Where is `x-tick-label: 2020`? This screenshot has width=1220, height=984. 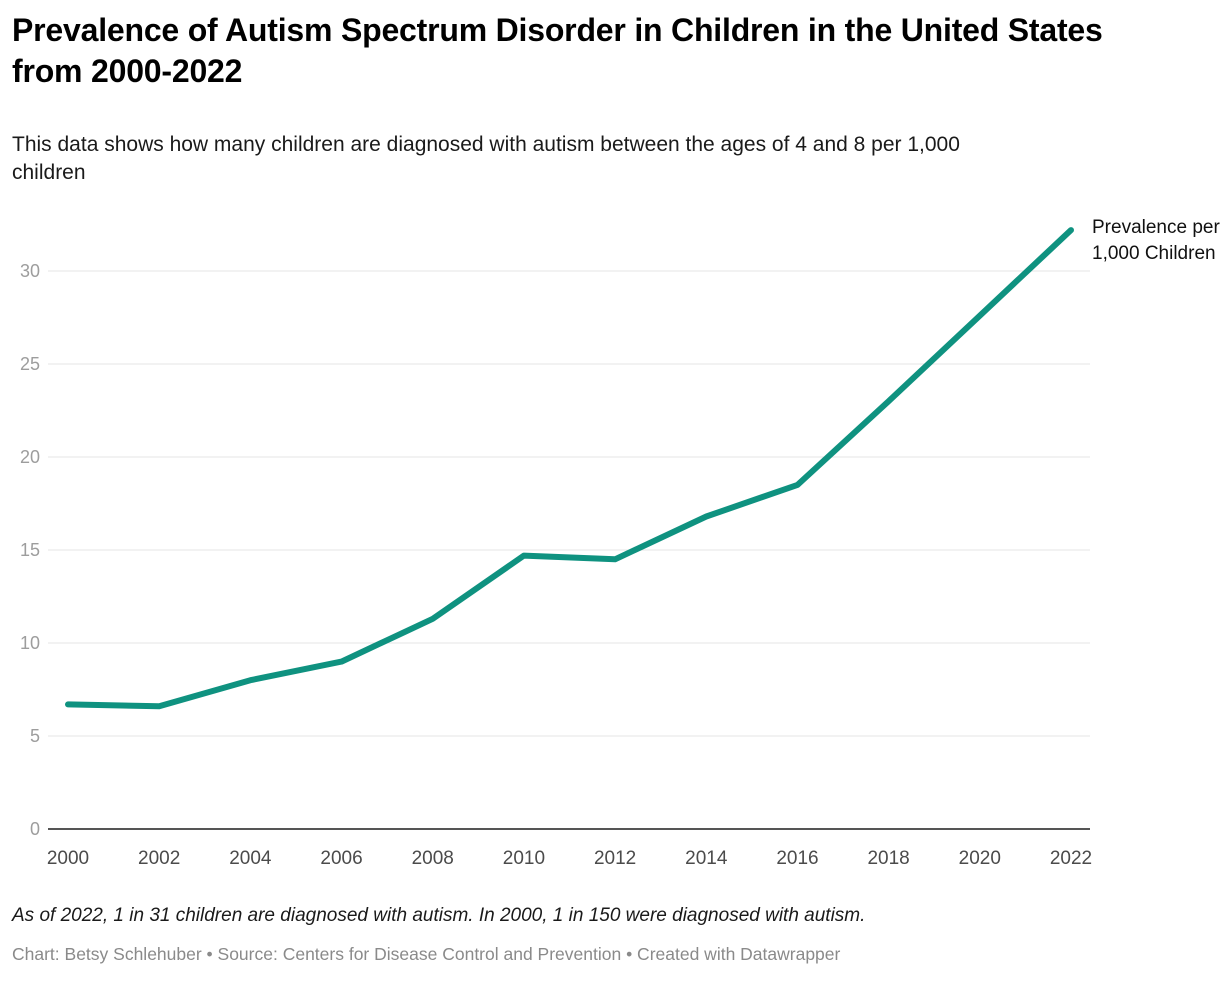 x-tick-label: 2020 is located at coordinates (980, 858).